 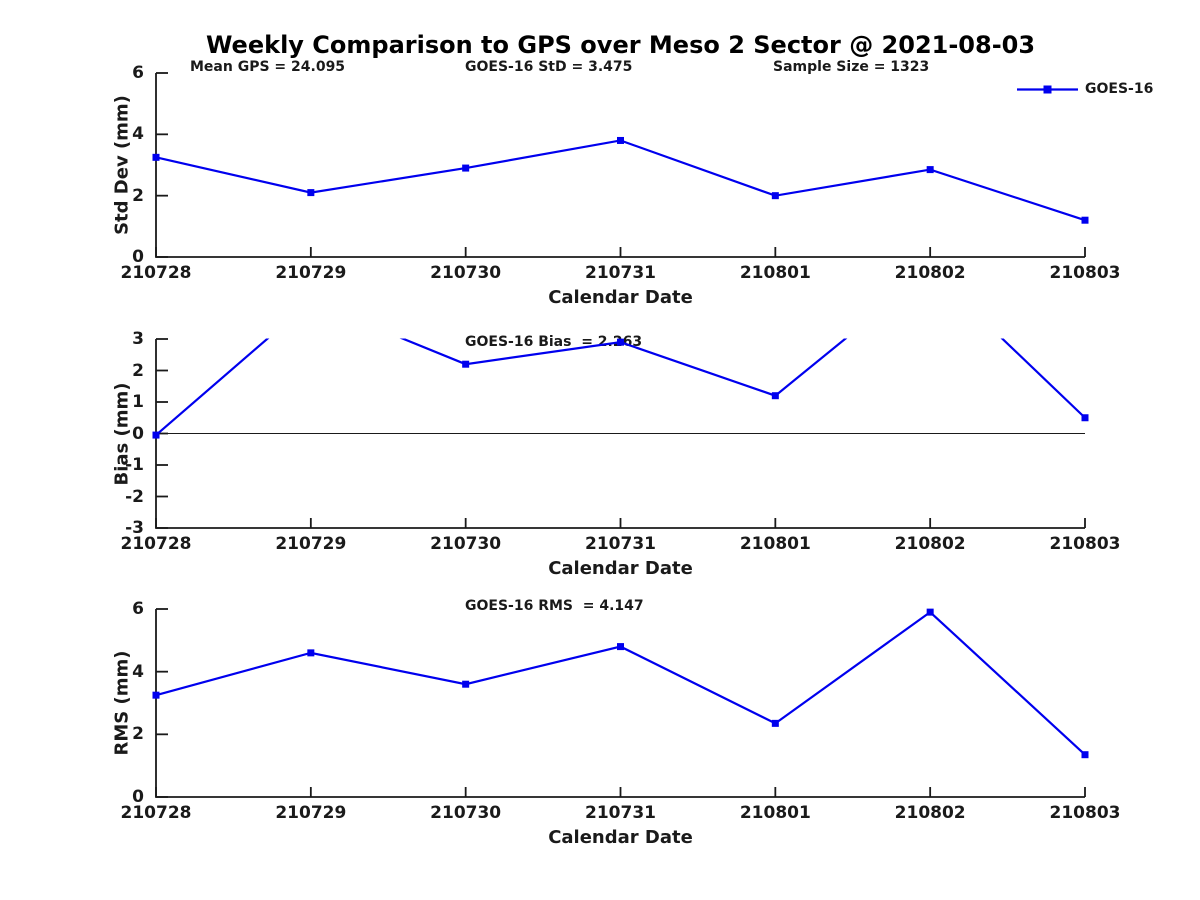 I want to click on xlabel-std-dev: Calendar Date, so click(x=620, y=297).